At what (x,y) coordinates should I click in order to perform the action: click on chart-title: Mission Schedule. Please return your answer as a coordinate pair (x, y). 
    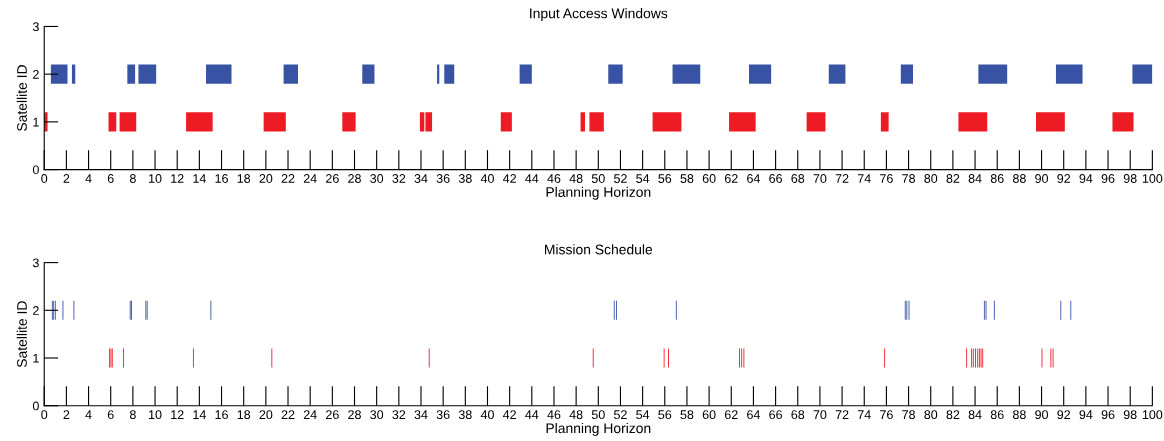
    Looking at the image, I should click on (599, 249).